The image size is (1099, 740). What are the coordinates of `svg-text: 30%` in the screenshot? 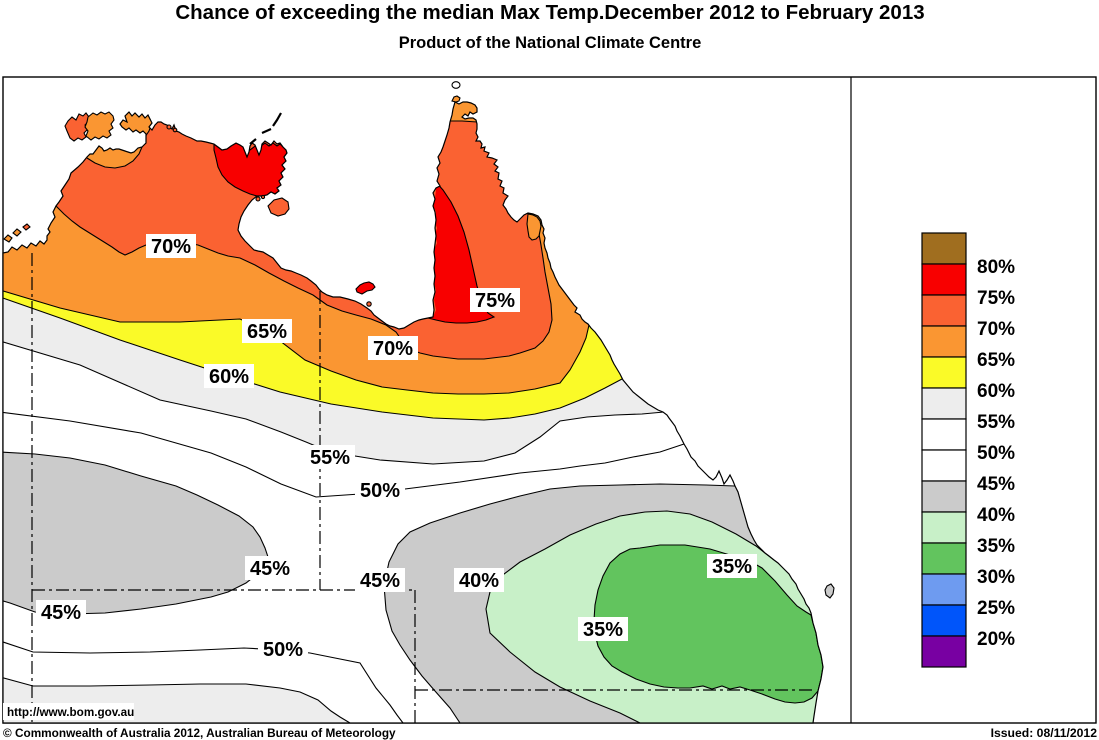 It's located at (996, 577).